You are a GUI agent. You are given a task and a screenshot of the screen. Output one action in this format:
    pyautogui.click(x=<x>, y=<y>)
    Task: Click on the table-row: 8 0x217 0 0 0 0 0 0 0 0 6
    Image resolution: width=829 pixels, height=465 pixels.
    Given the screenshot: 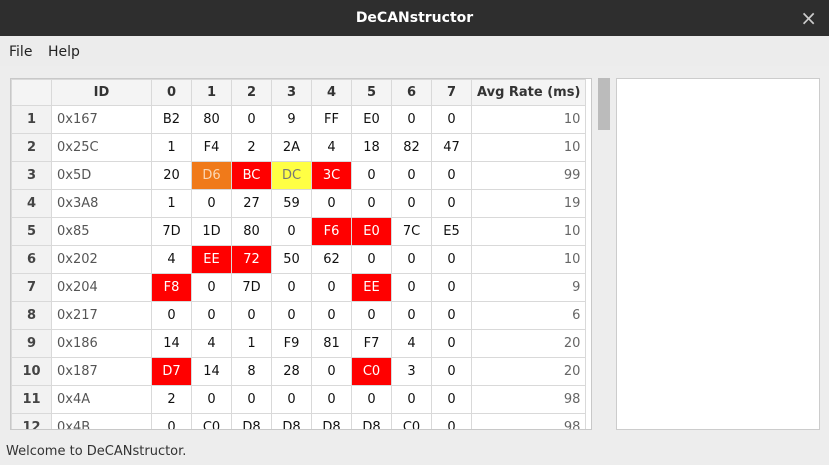 What is the action you would take?
    pyautogui.click(x=299, y=315)
    